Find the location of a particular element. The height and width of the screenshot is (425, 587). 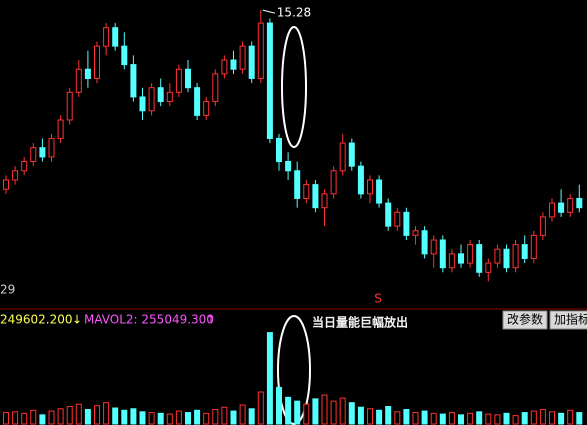

button-label: 改参数 is located at coordinates (525, 319).